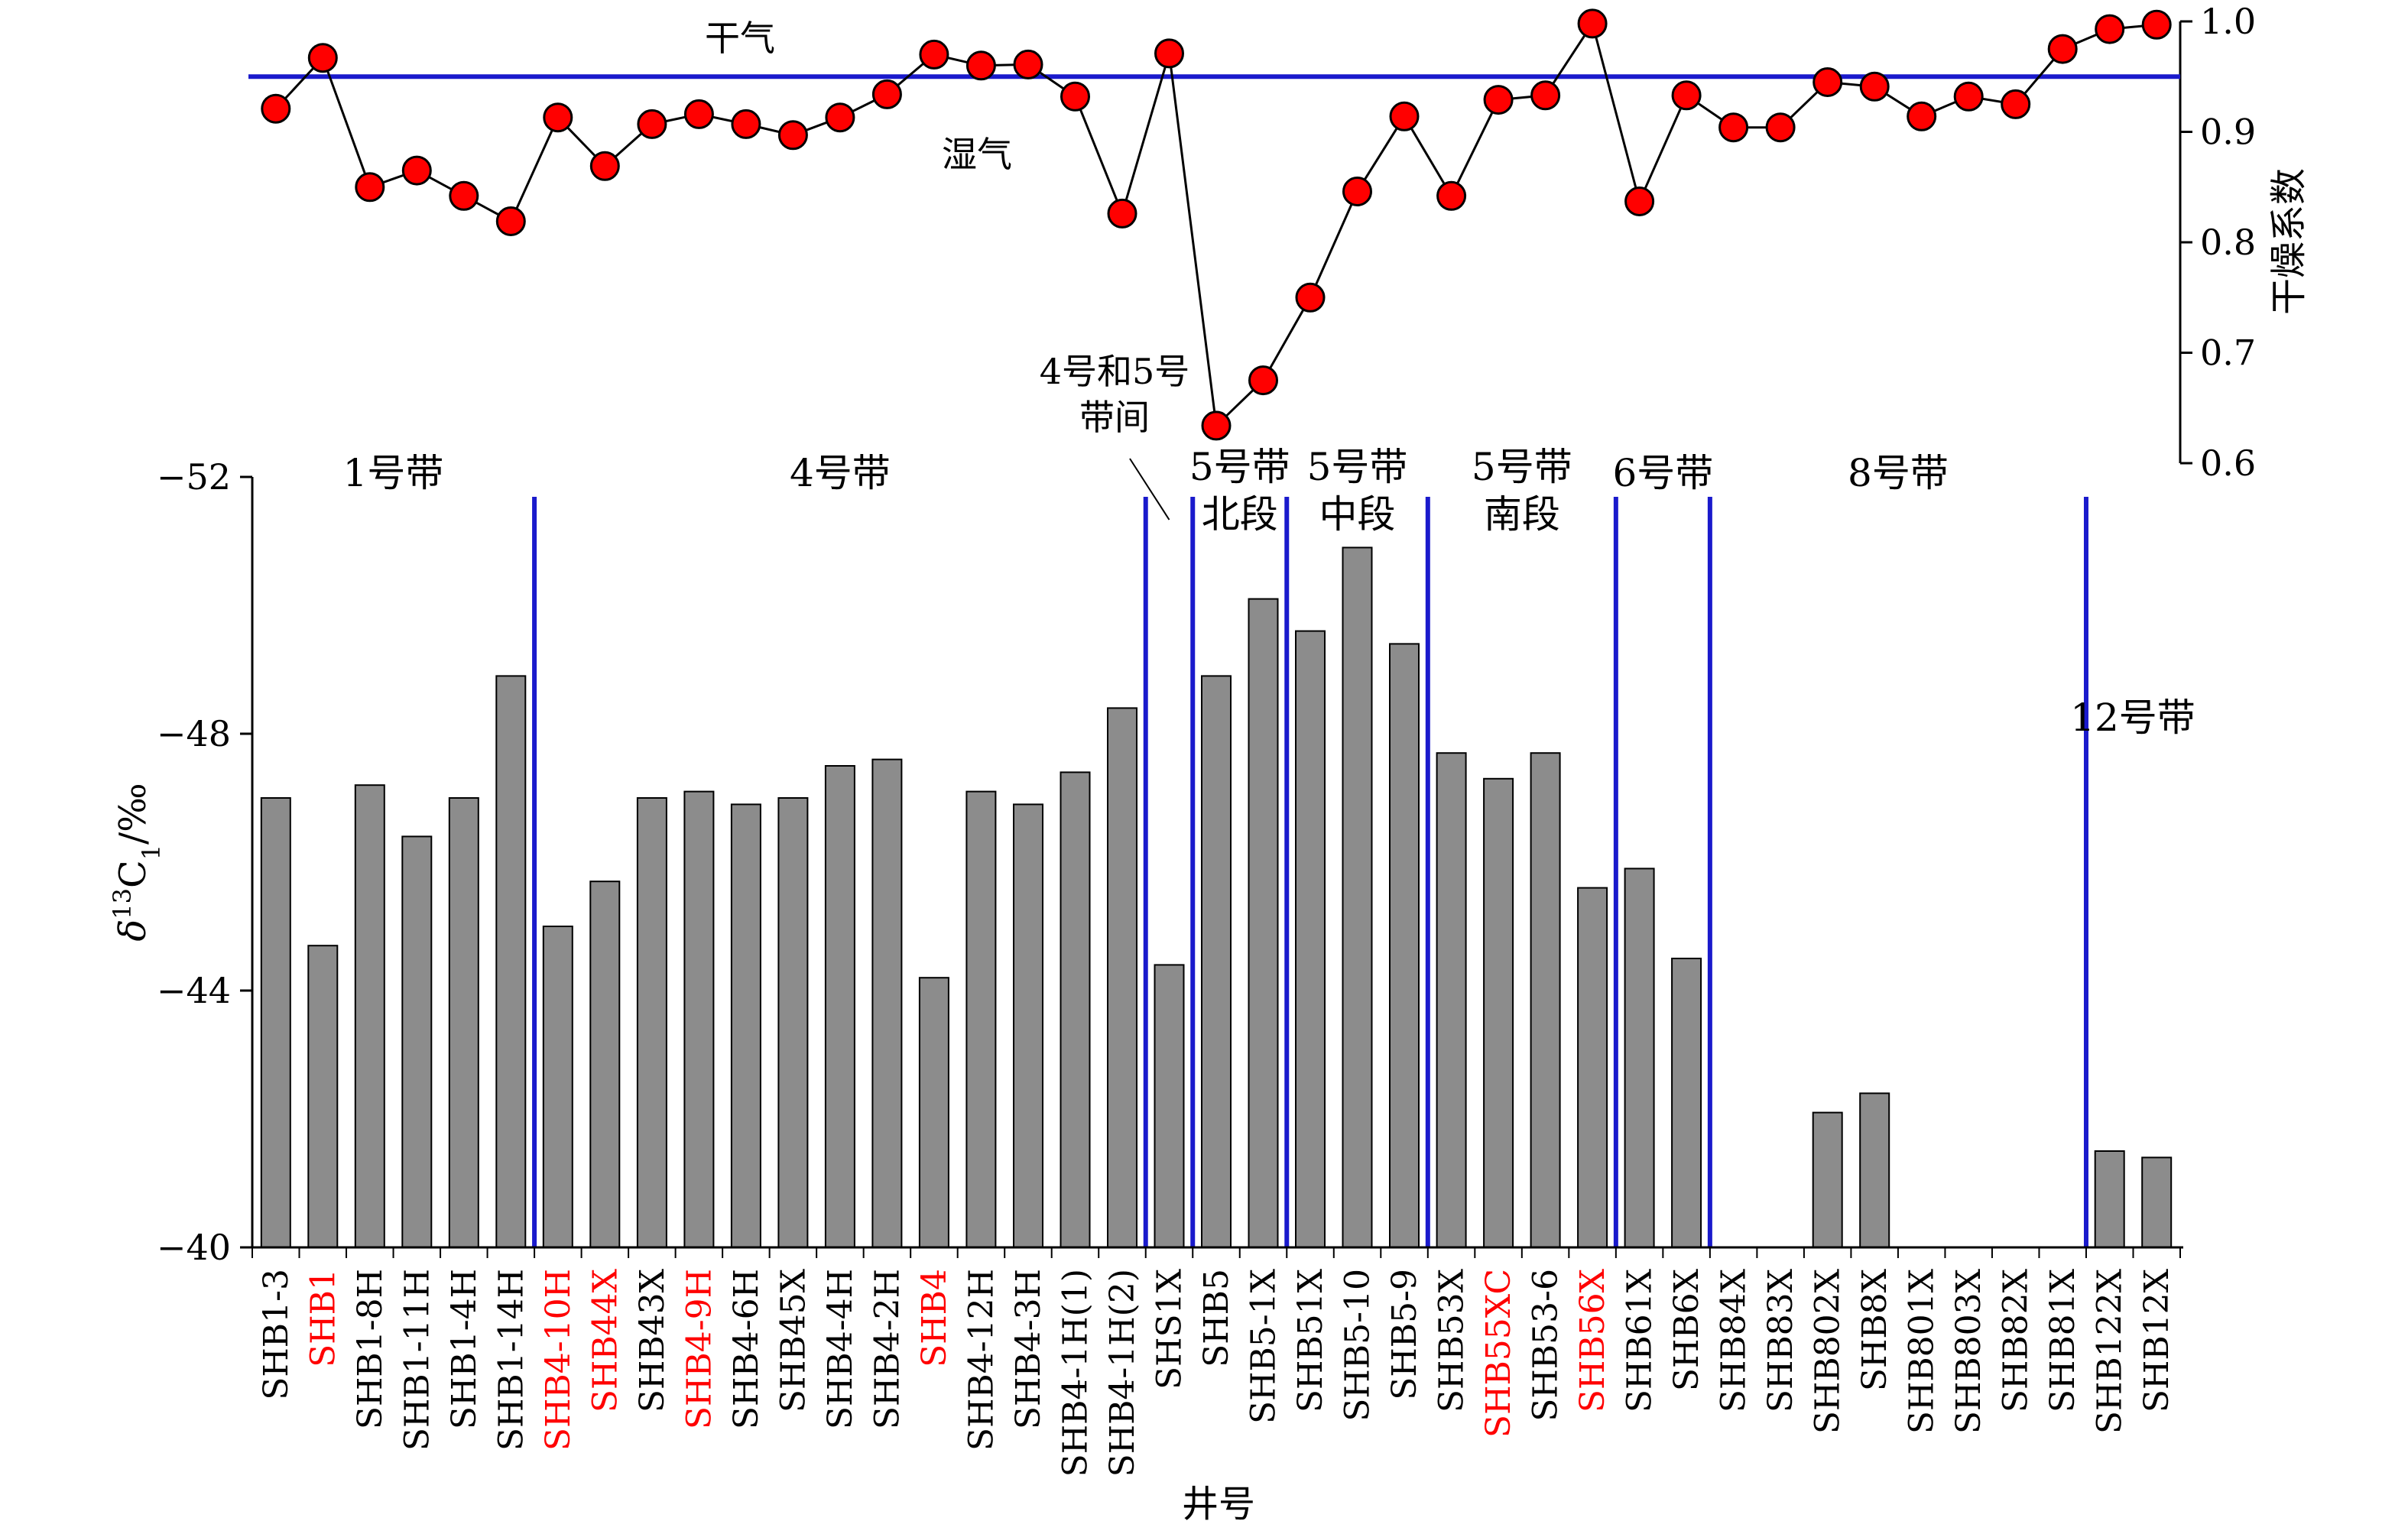 This screenshot has height=1534, width=2408. I want to click on x-category-label: SHB1, so click(323, 1318).